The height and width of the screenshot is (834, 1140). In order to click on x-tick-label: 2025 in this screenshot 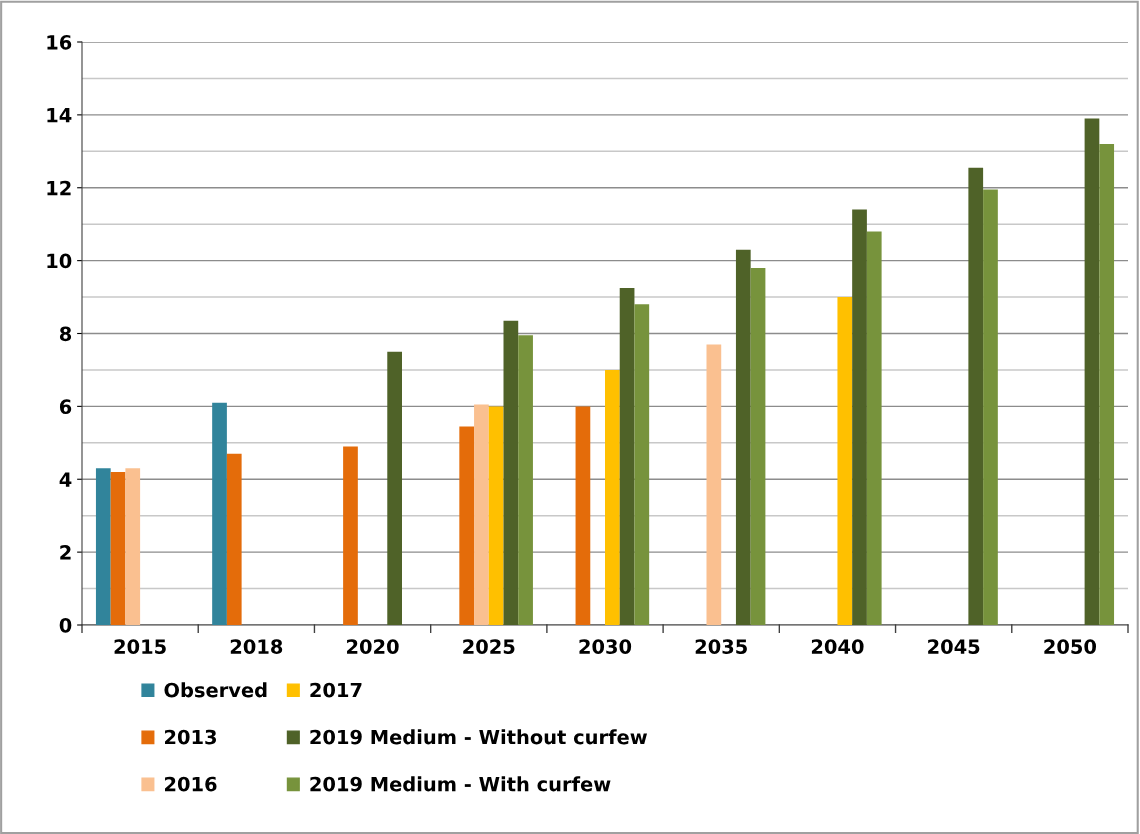, I will do `click(489, 646)`.